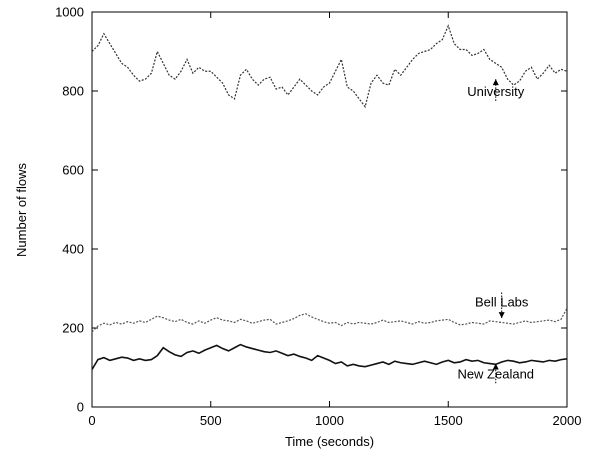  What do you see at coordinates (501, 315) in the screenshot?
I see `annotation-arrowhead-bell-labs` at bounding box center [501, 315].